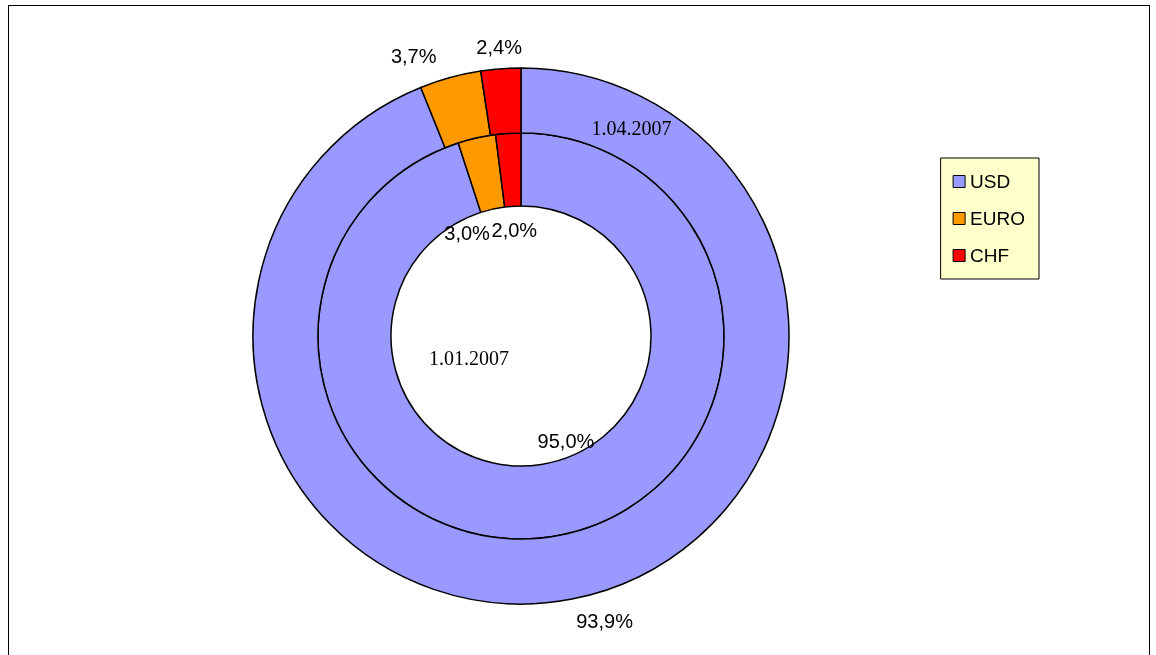 This screenshot has height=655, width=1156. I want to click on data-label: 95,0%, so click(566, 440).